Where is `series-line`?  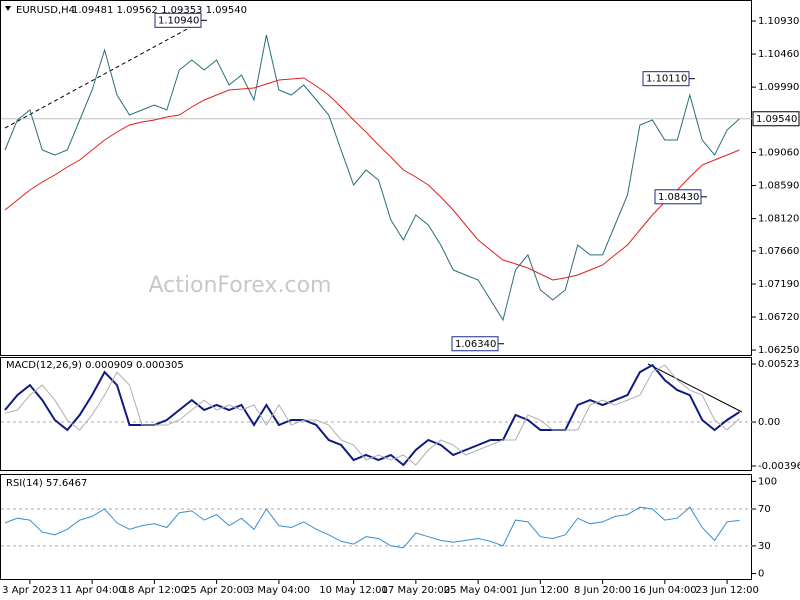
series-line is located at coordinates (372, 527).